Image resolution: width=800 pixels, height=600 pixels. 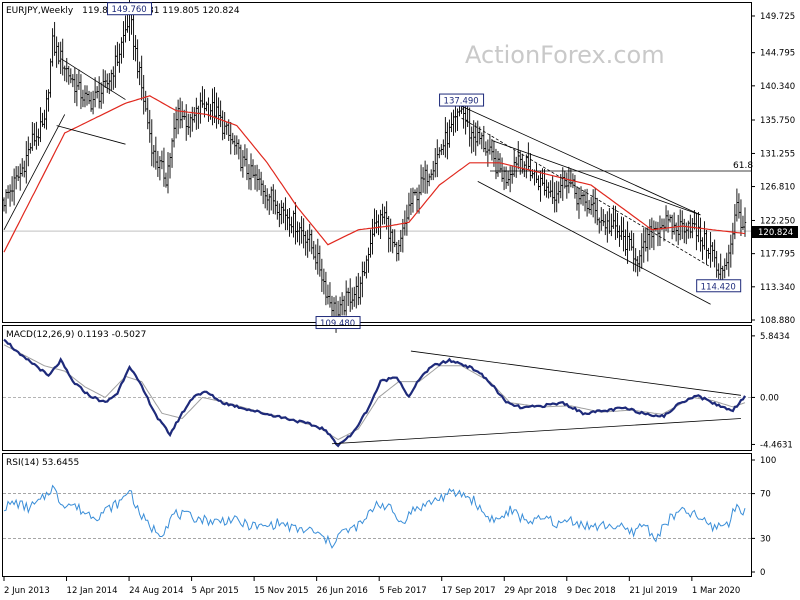 I want to click on price-annotation-label: 114.420, so click(x=718, y=287).